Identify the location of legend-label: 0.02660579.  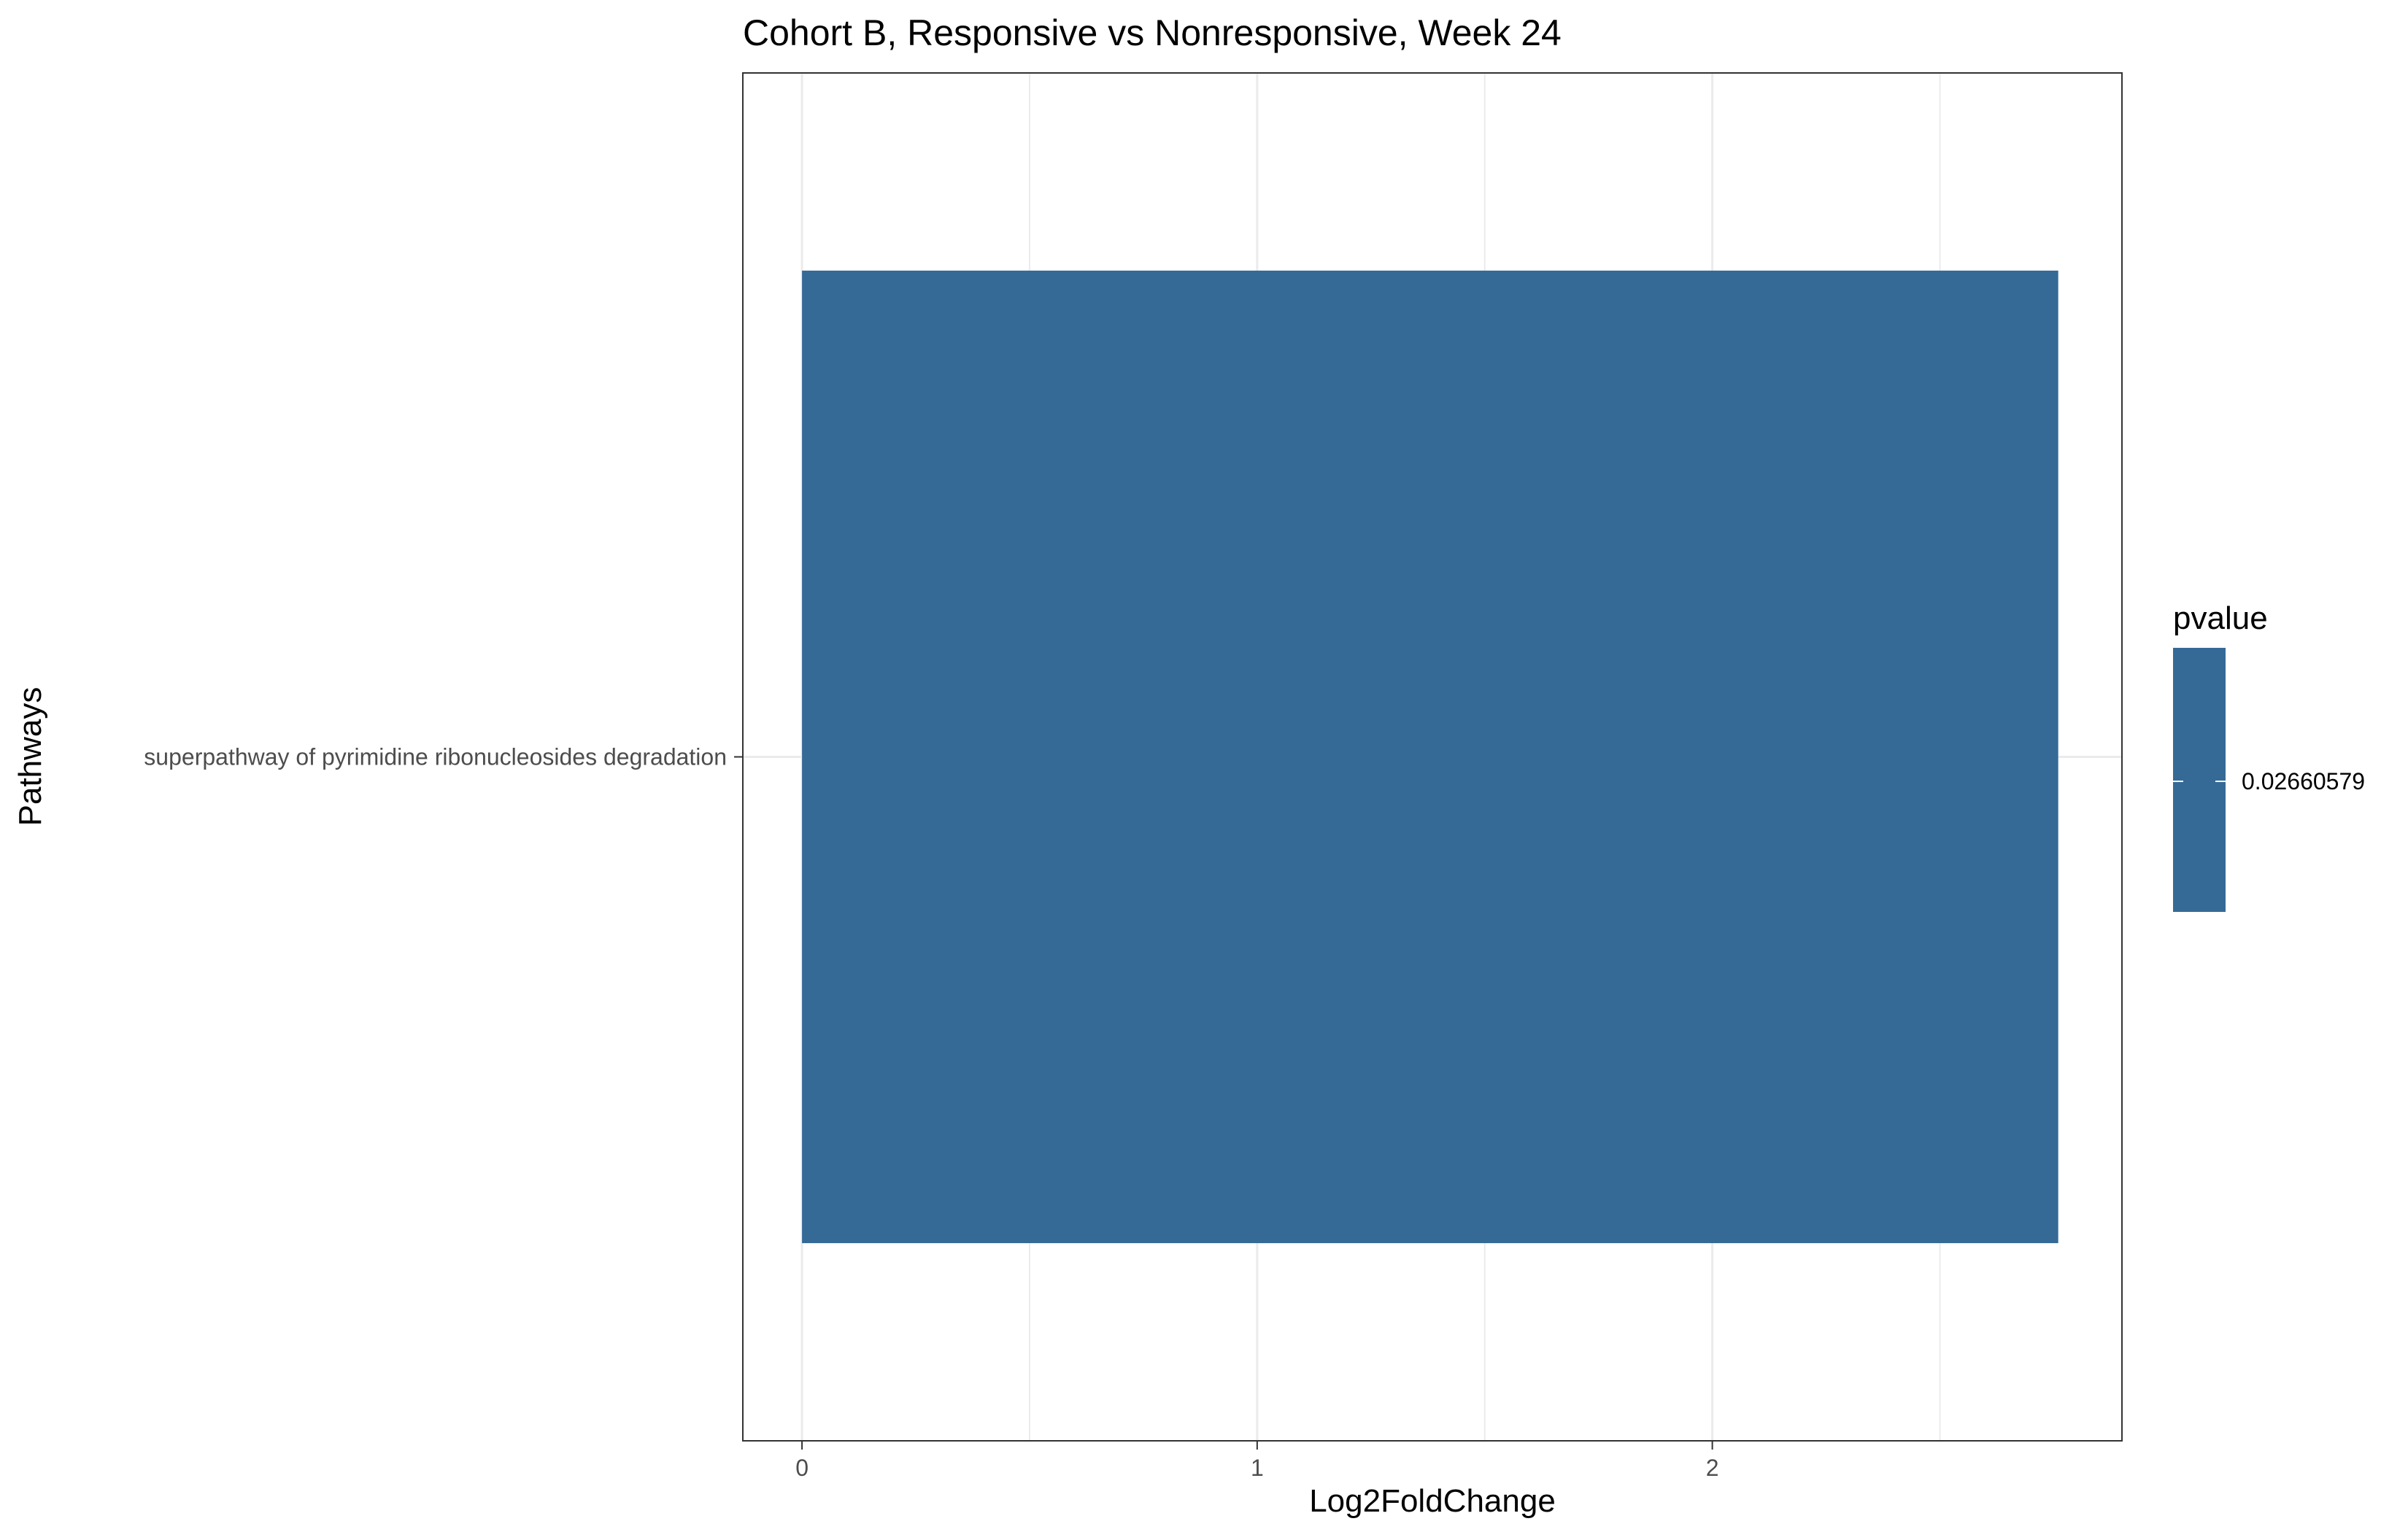
(2303, 781).